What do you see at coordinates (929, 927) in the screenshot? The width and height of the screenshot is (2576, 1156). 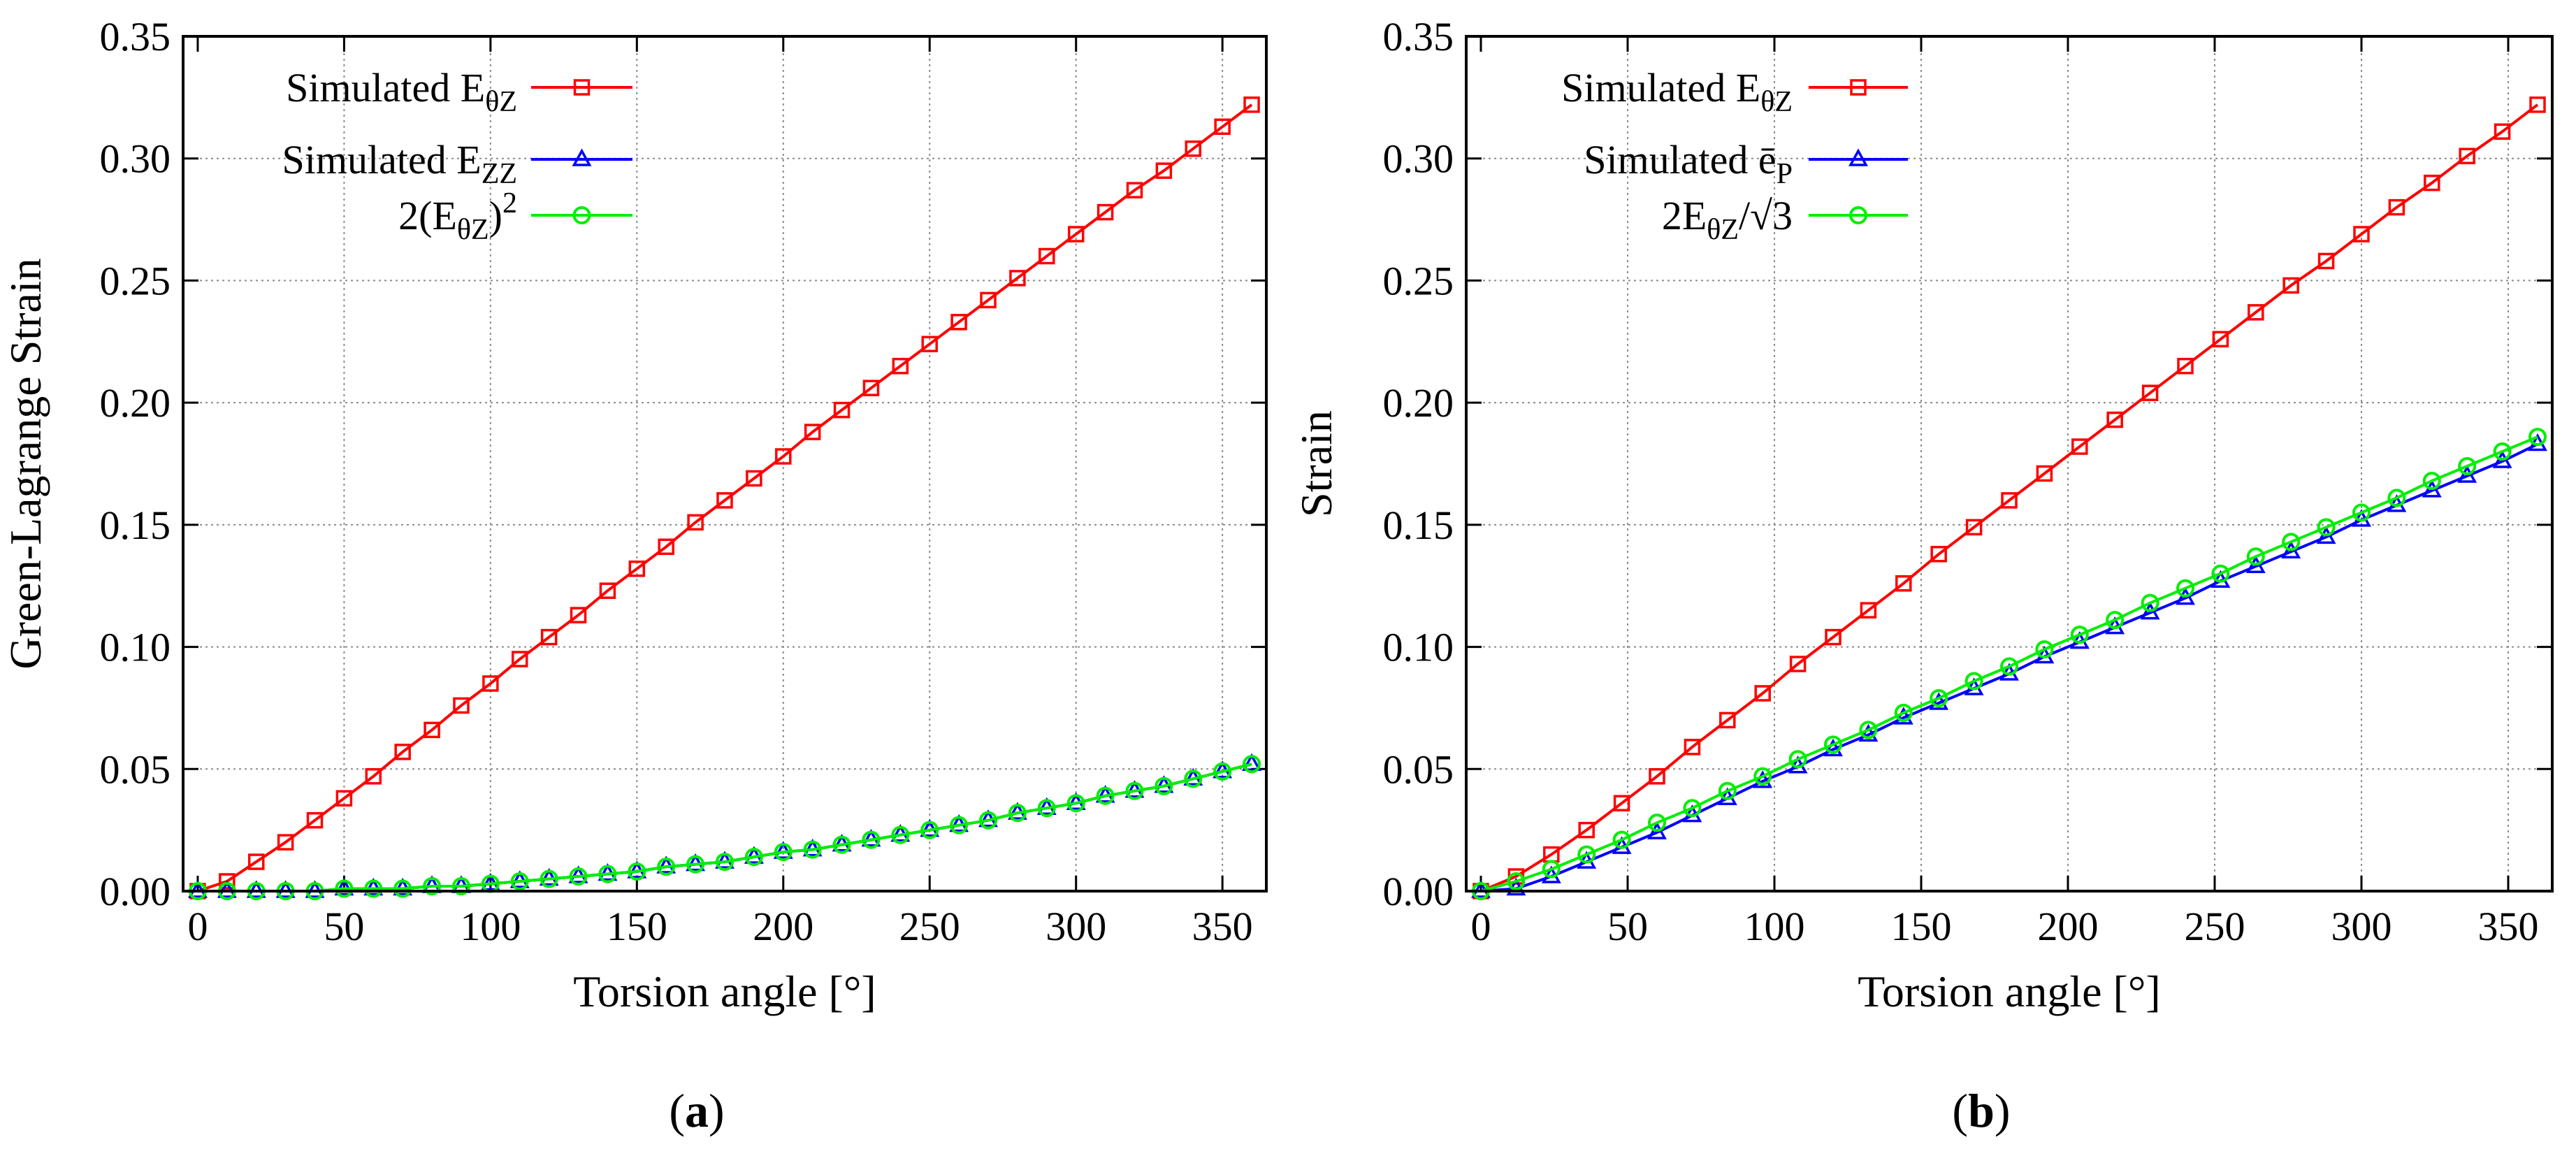 I see `x-tick-label: 250` at bounding box center [929, 927].